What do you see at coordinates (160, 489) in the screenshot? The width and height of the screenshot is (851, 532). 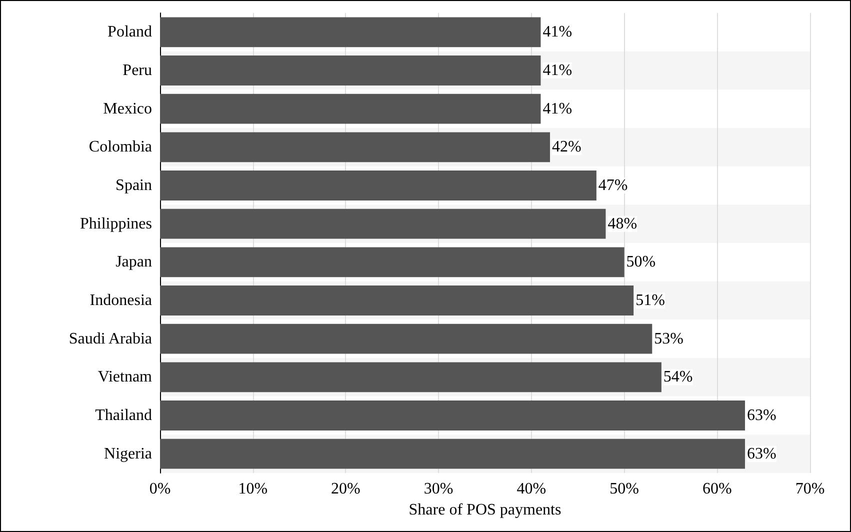 I see `x-tick-label: 0%` at bounding box center [160, 489].